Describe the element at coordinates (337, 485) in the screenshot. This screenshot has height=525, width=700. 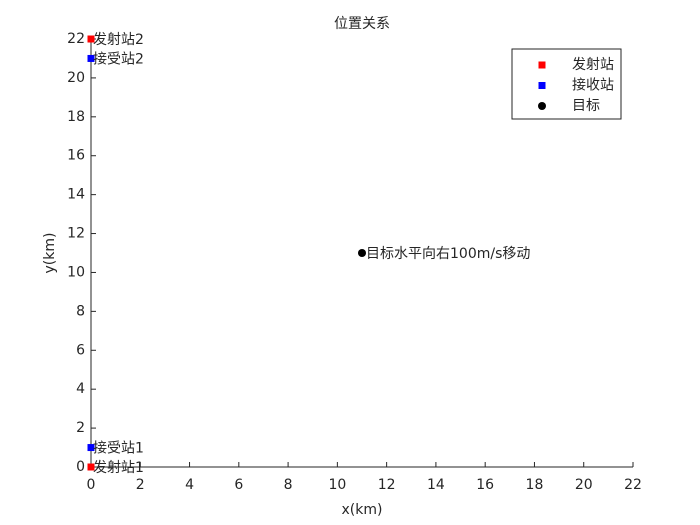
I see `x-tick-label: 10` at that location.